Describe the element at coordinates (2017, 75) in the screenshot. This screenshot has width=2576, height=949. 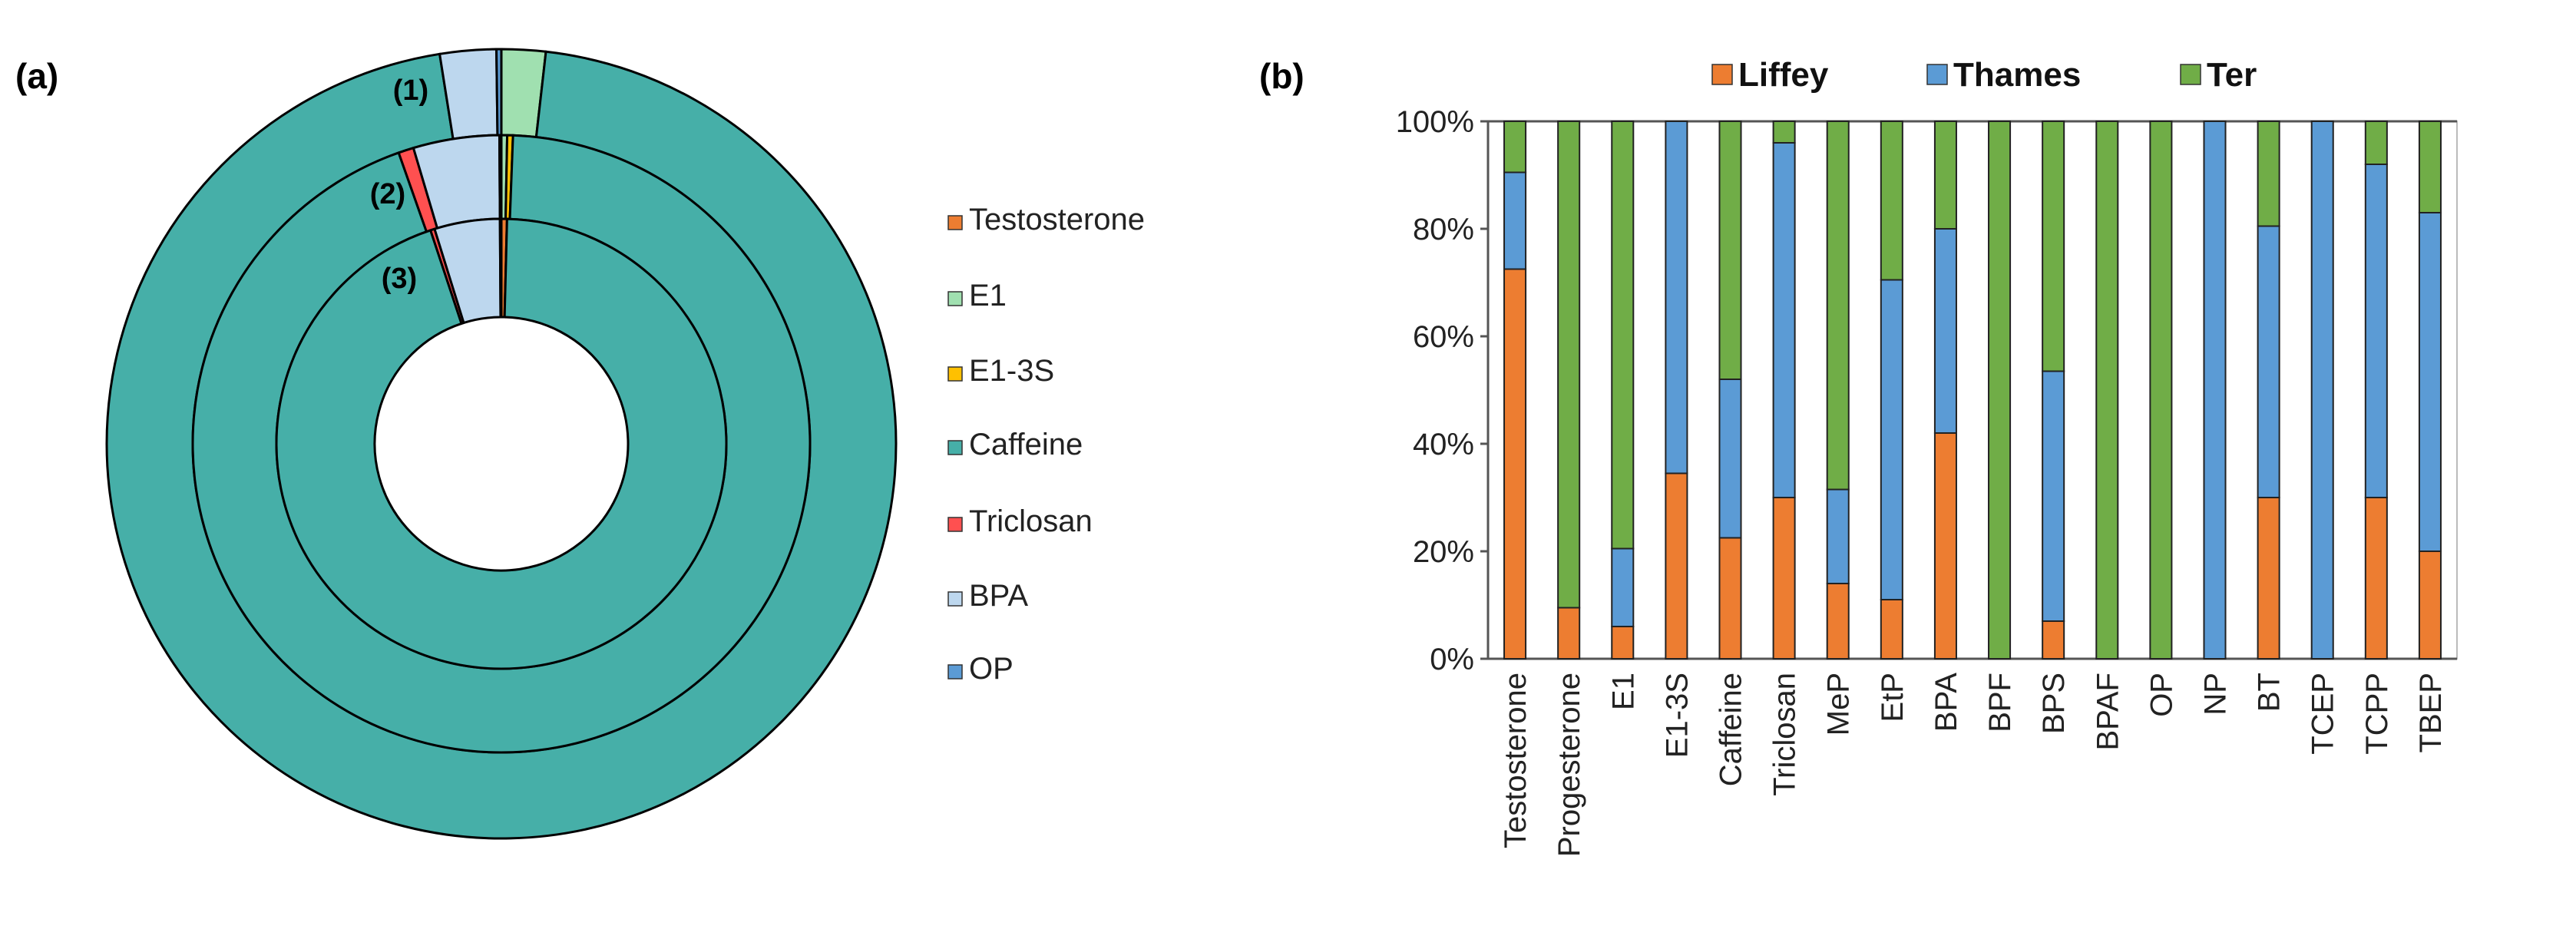
I see `legend-label: Thames` at that location.